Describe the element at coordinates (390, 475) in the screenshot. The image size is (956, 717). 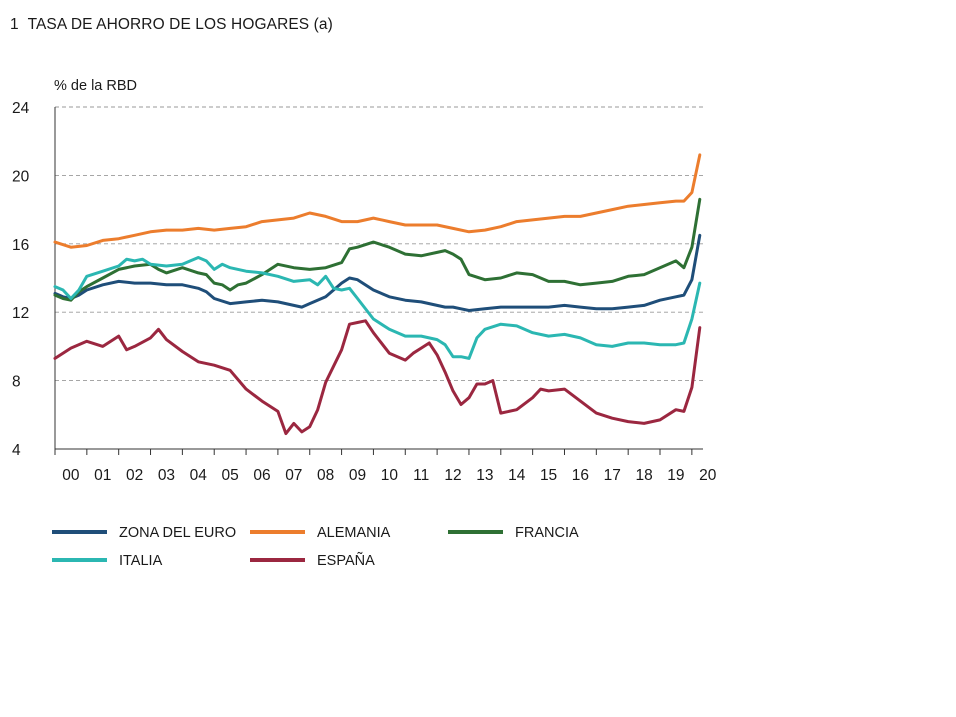
I see `x-tick-label: 10` at that location.